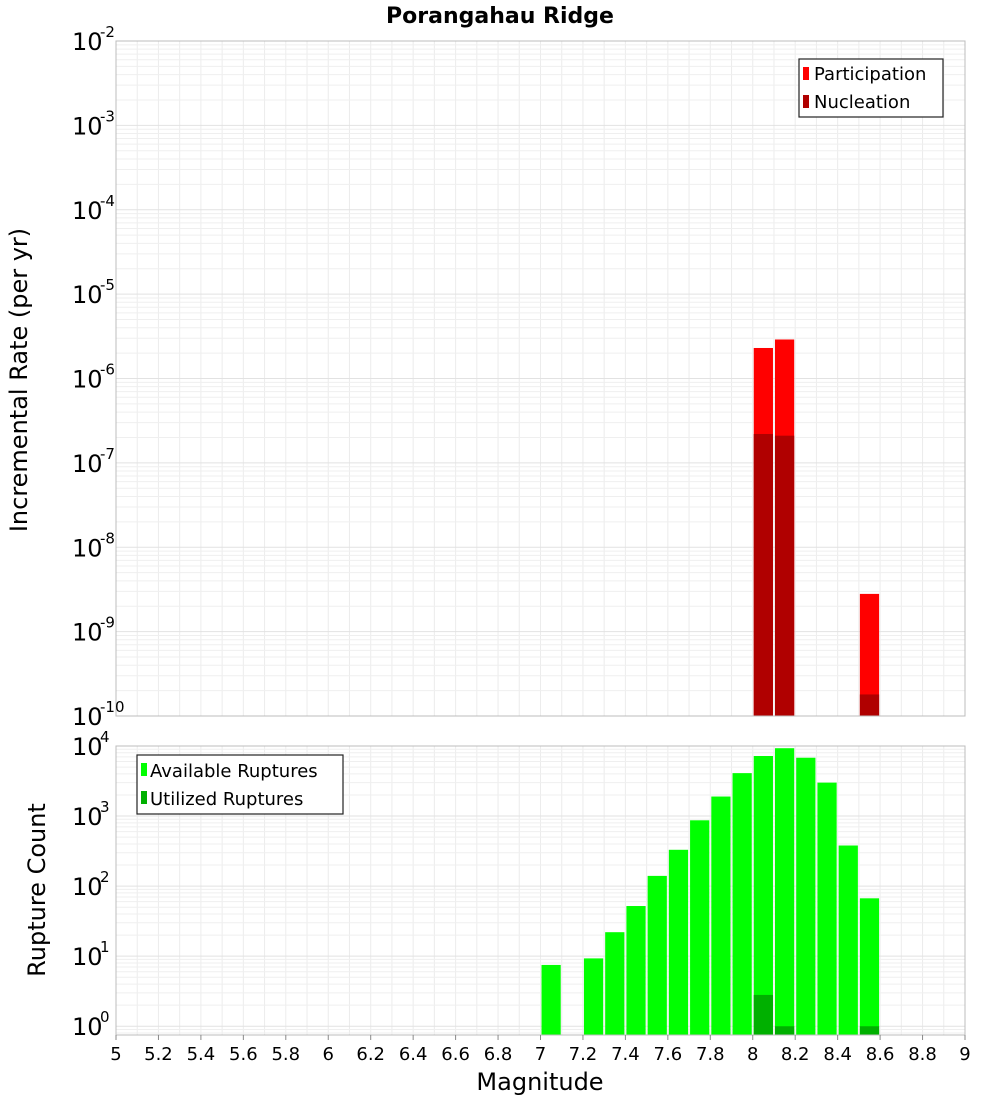 The width and height of the screenshot is (1000, 1100). I want to click on x-tick-label: 6.2, so click(370, 1054).